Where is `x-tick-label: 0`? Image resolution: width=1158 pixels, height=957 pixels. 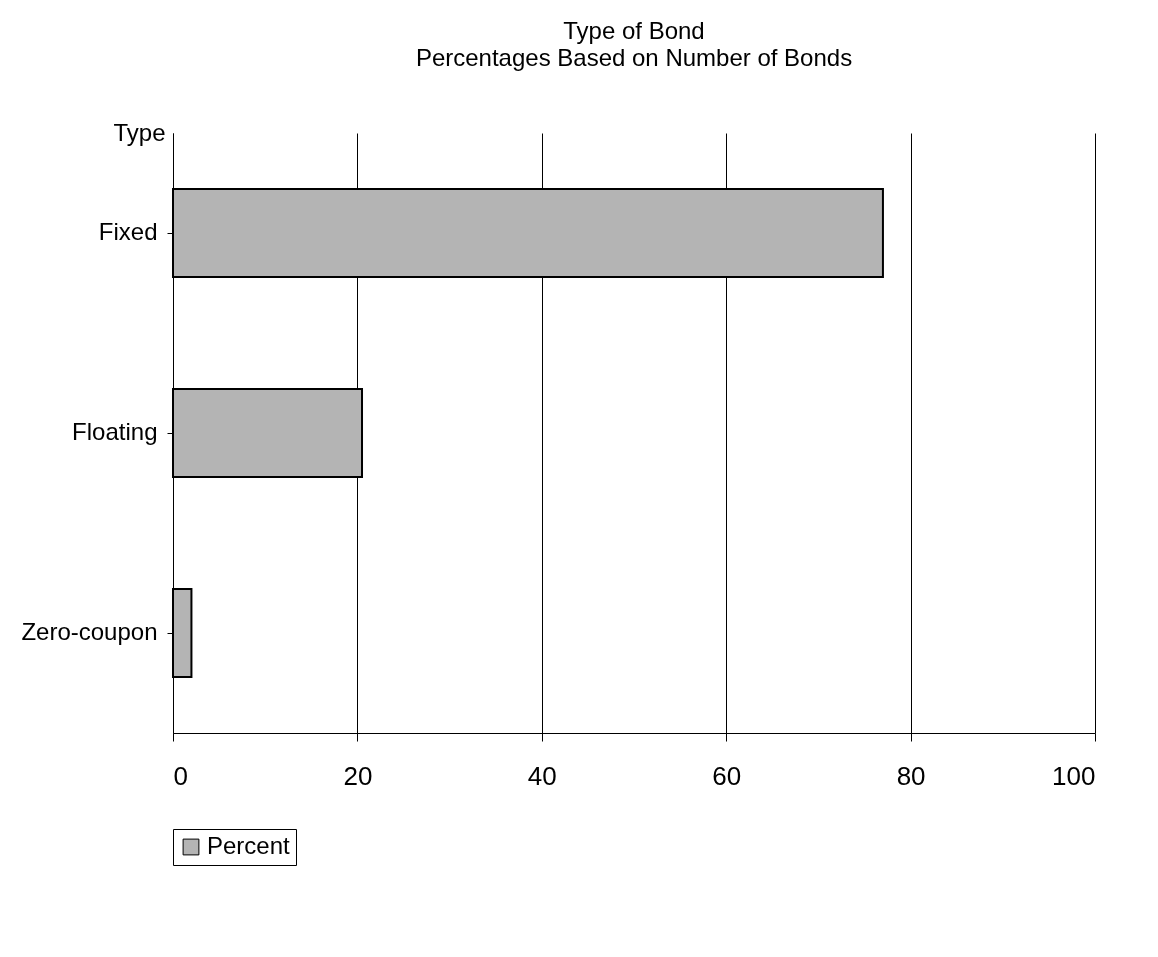
x-tick-label: 0 is located at coordinates (180, 775).